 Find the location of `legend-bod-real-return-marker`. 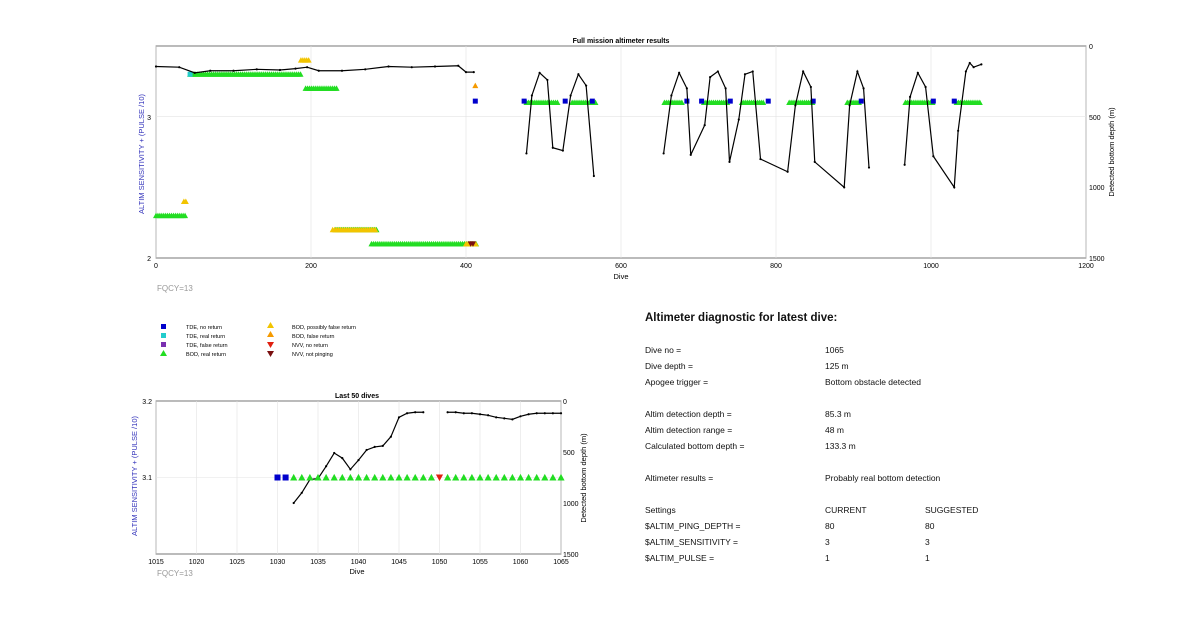

legend-bod-real-return-marker is located at coordinates (163, 353).